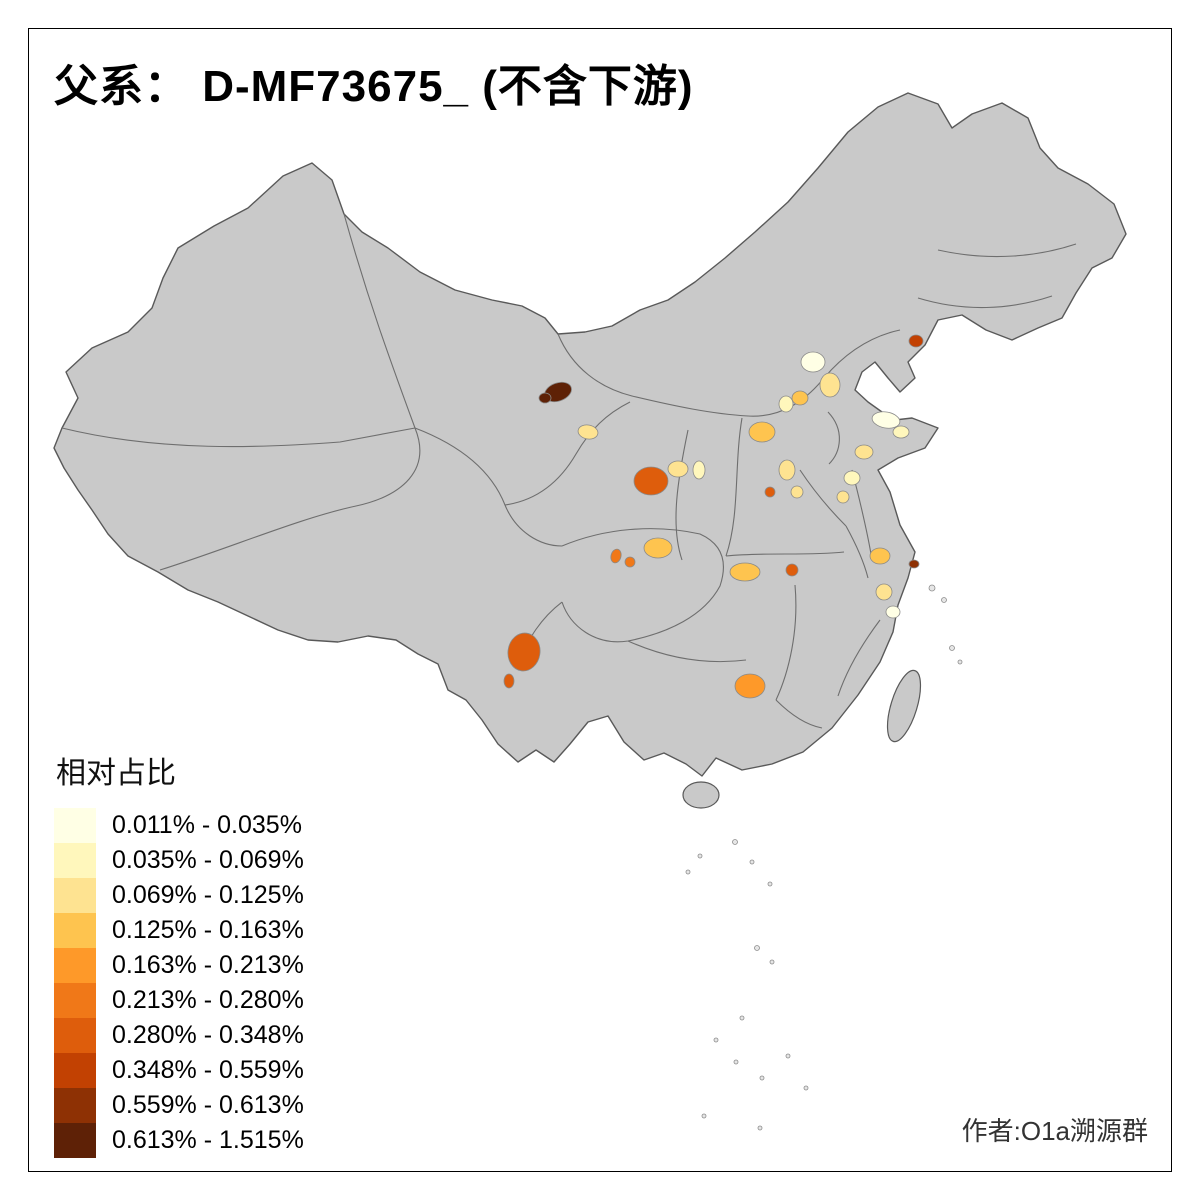 The image size is (1200, 1200). Describe the element at coordinates (208, 965) in the screenshot. I see `legend-label: 0.163% - 0.213%` at that location.